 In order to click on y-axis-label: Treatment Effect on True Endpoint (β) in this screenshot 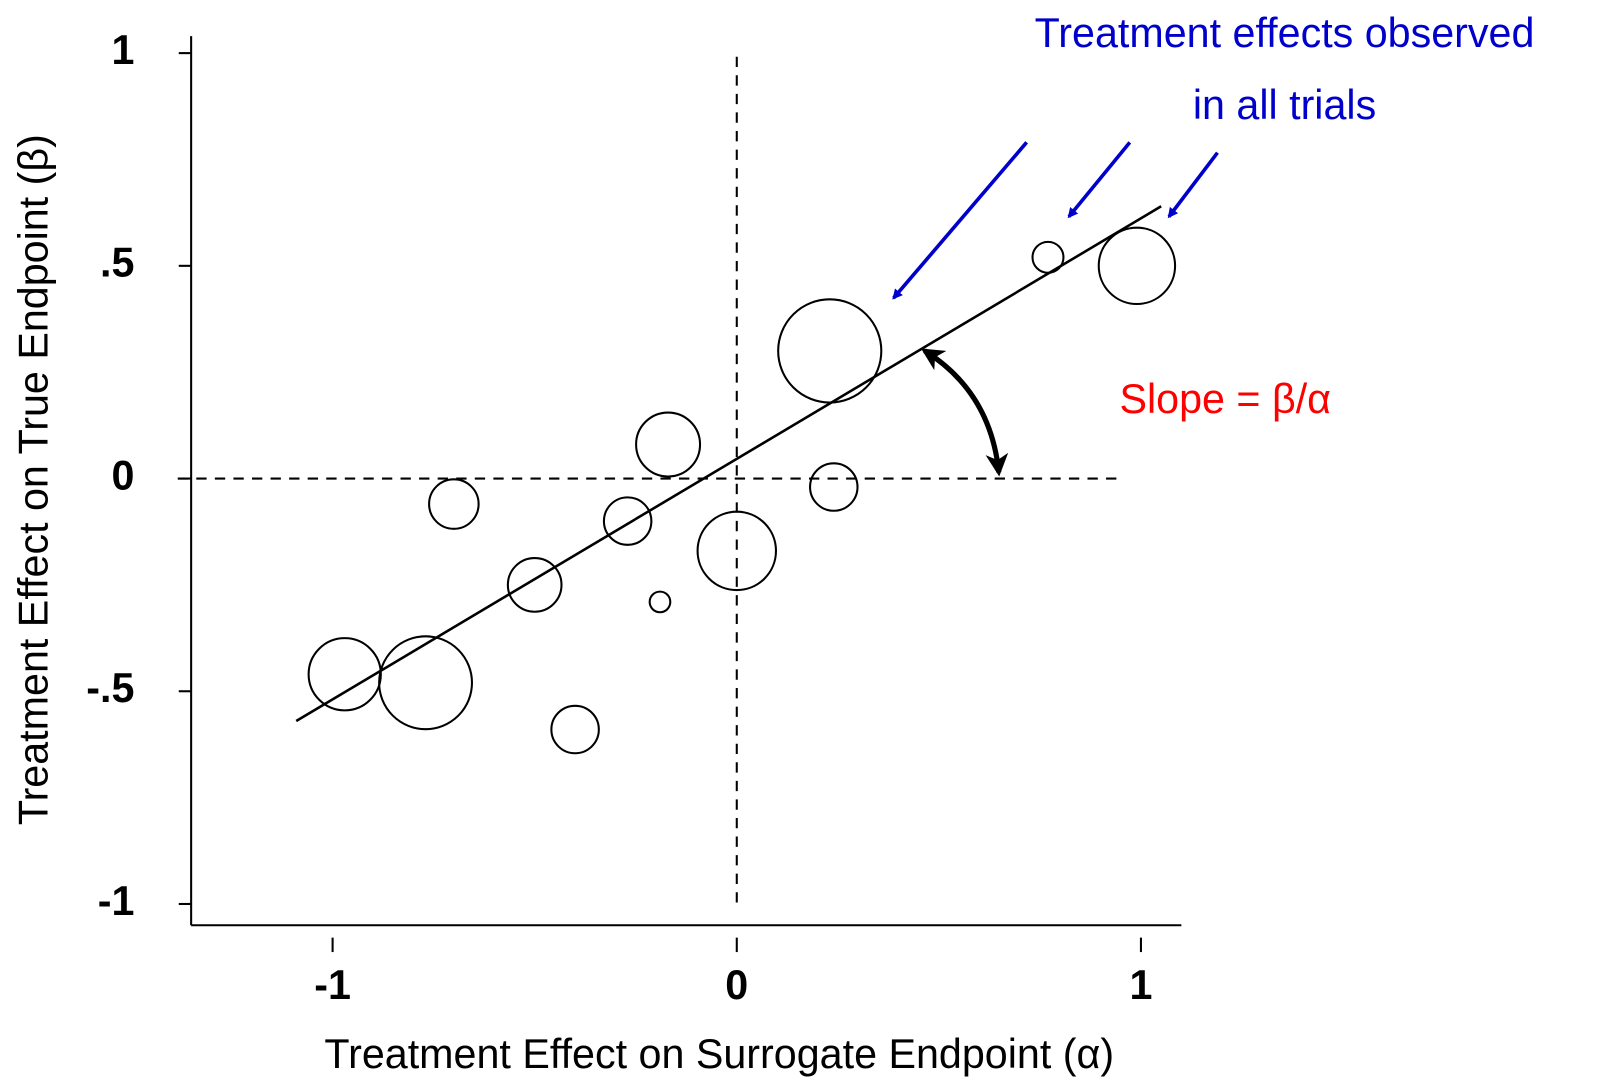, I will do `click(33, 479)`.